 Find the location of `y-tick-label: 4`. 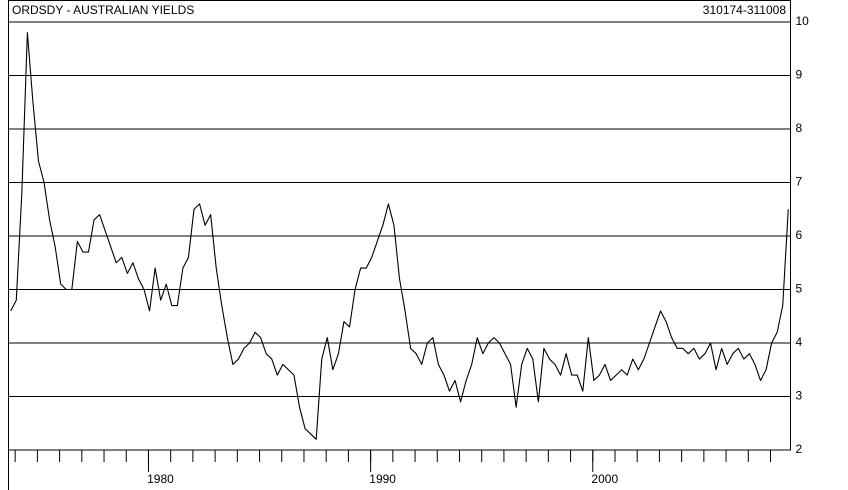

y-tick-label: 4 is located at coordinates (799, 342).